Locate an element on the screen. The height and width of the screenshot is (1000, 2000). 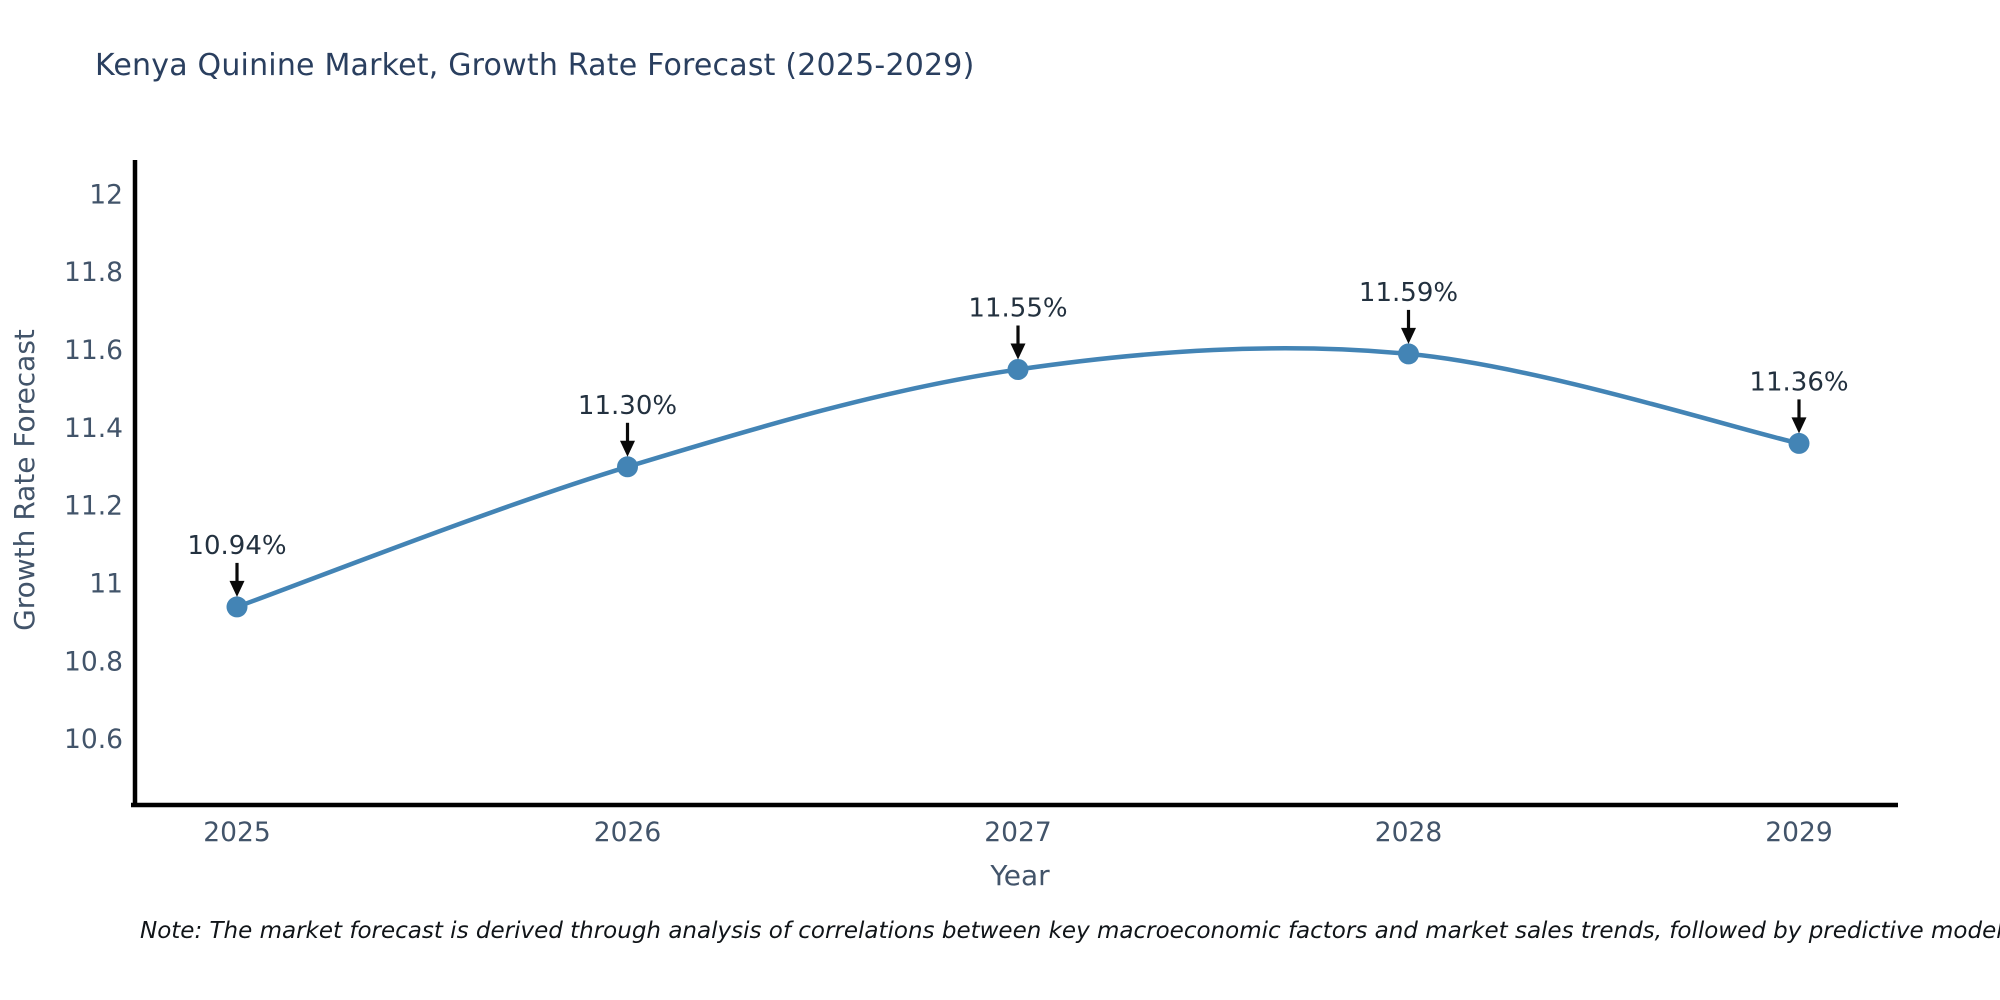
x-tick-label: 2026 is located at coordinates (627, 832).